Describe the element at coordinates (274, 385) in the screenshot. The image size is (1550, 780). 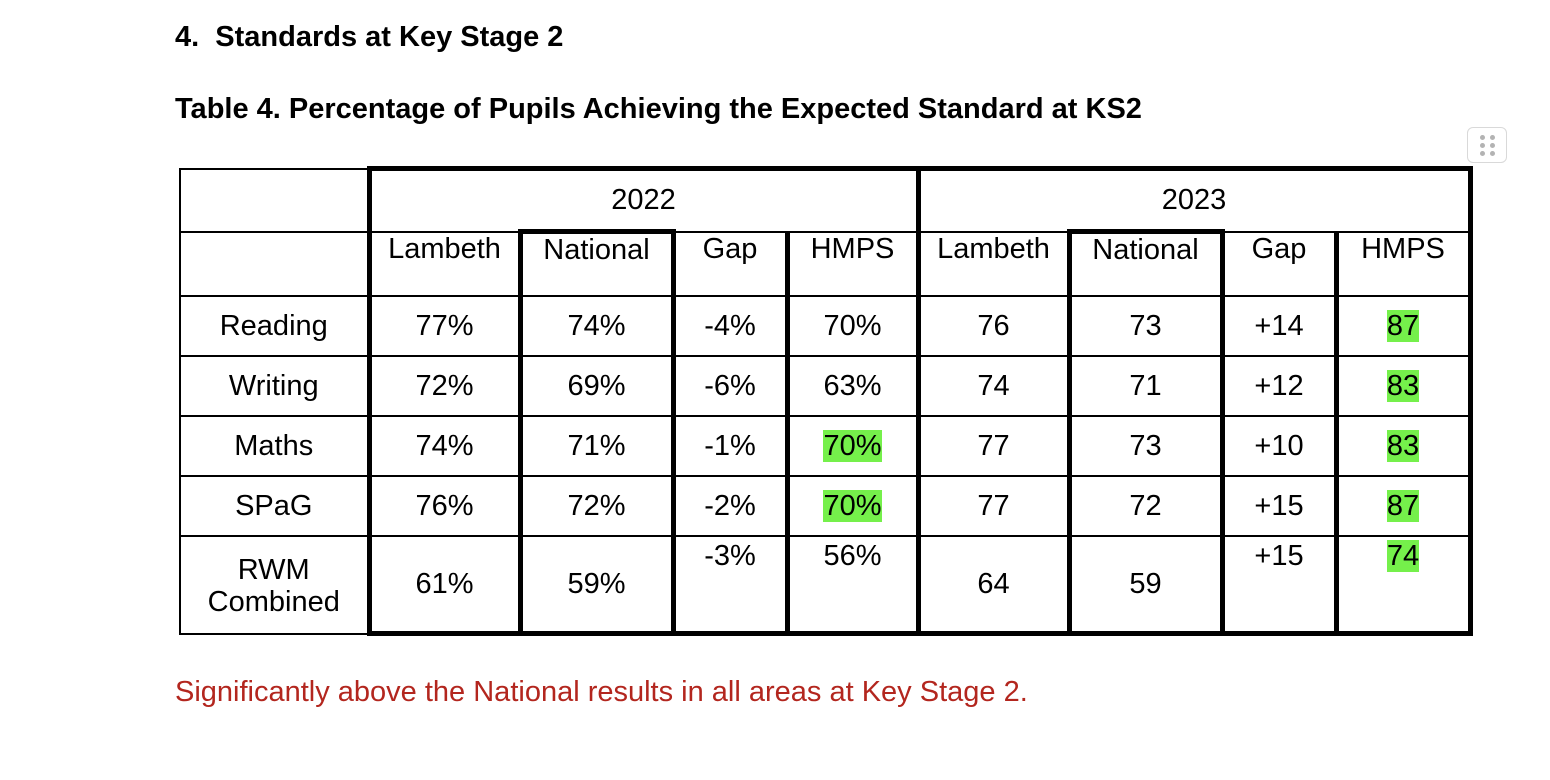
I see `row-label: Writing` at that location.